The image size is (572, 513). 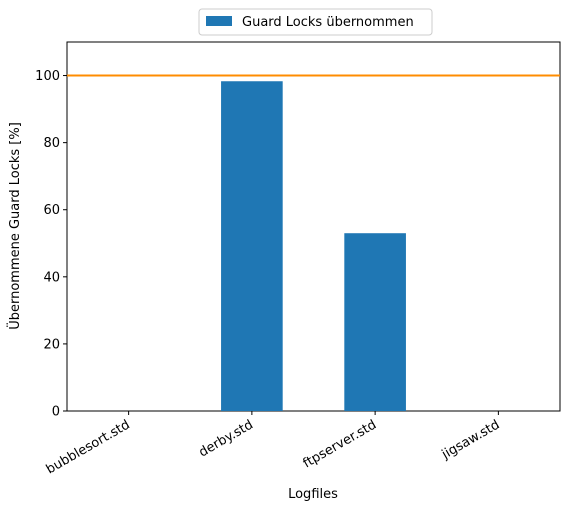 I want to click on bar-derby-std, so click(x=252, y=246).